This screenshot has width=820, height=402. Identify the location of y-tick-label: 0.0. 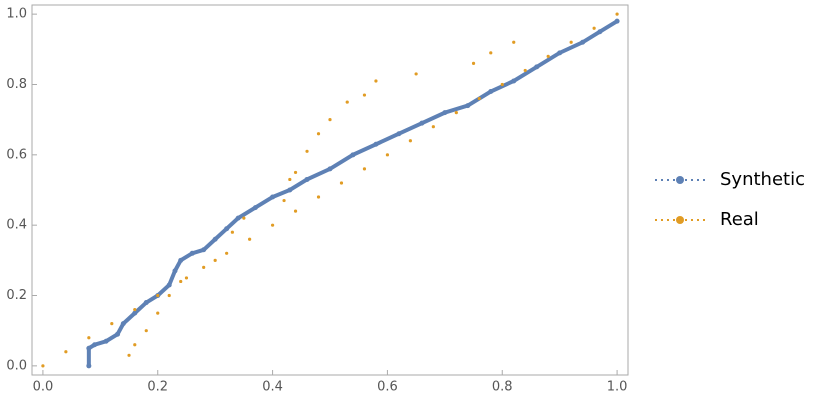
(16, 365).